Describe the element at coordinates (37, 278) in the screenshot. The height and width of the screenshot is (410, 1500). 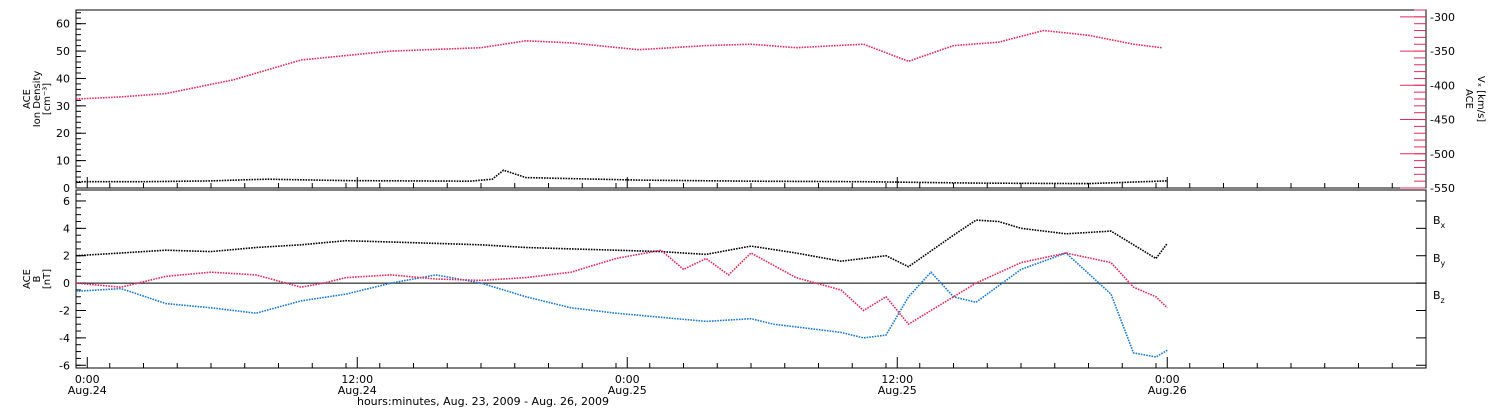
I see `ylabel-b-line-2: B` at that location.